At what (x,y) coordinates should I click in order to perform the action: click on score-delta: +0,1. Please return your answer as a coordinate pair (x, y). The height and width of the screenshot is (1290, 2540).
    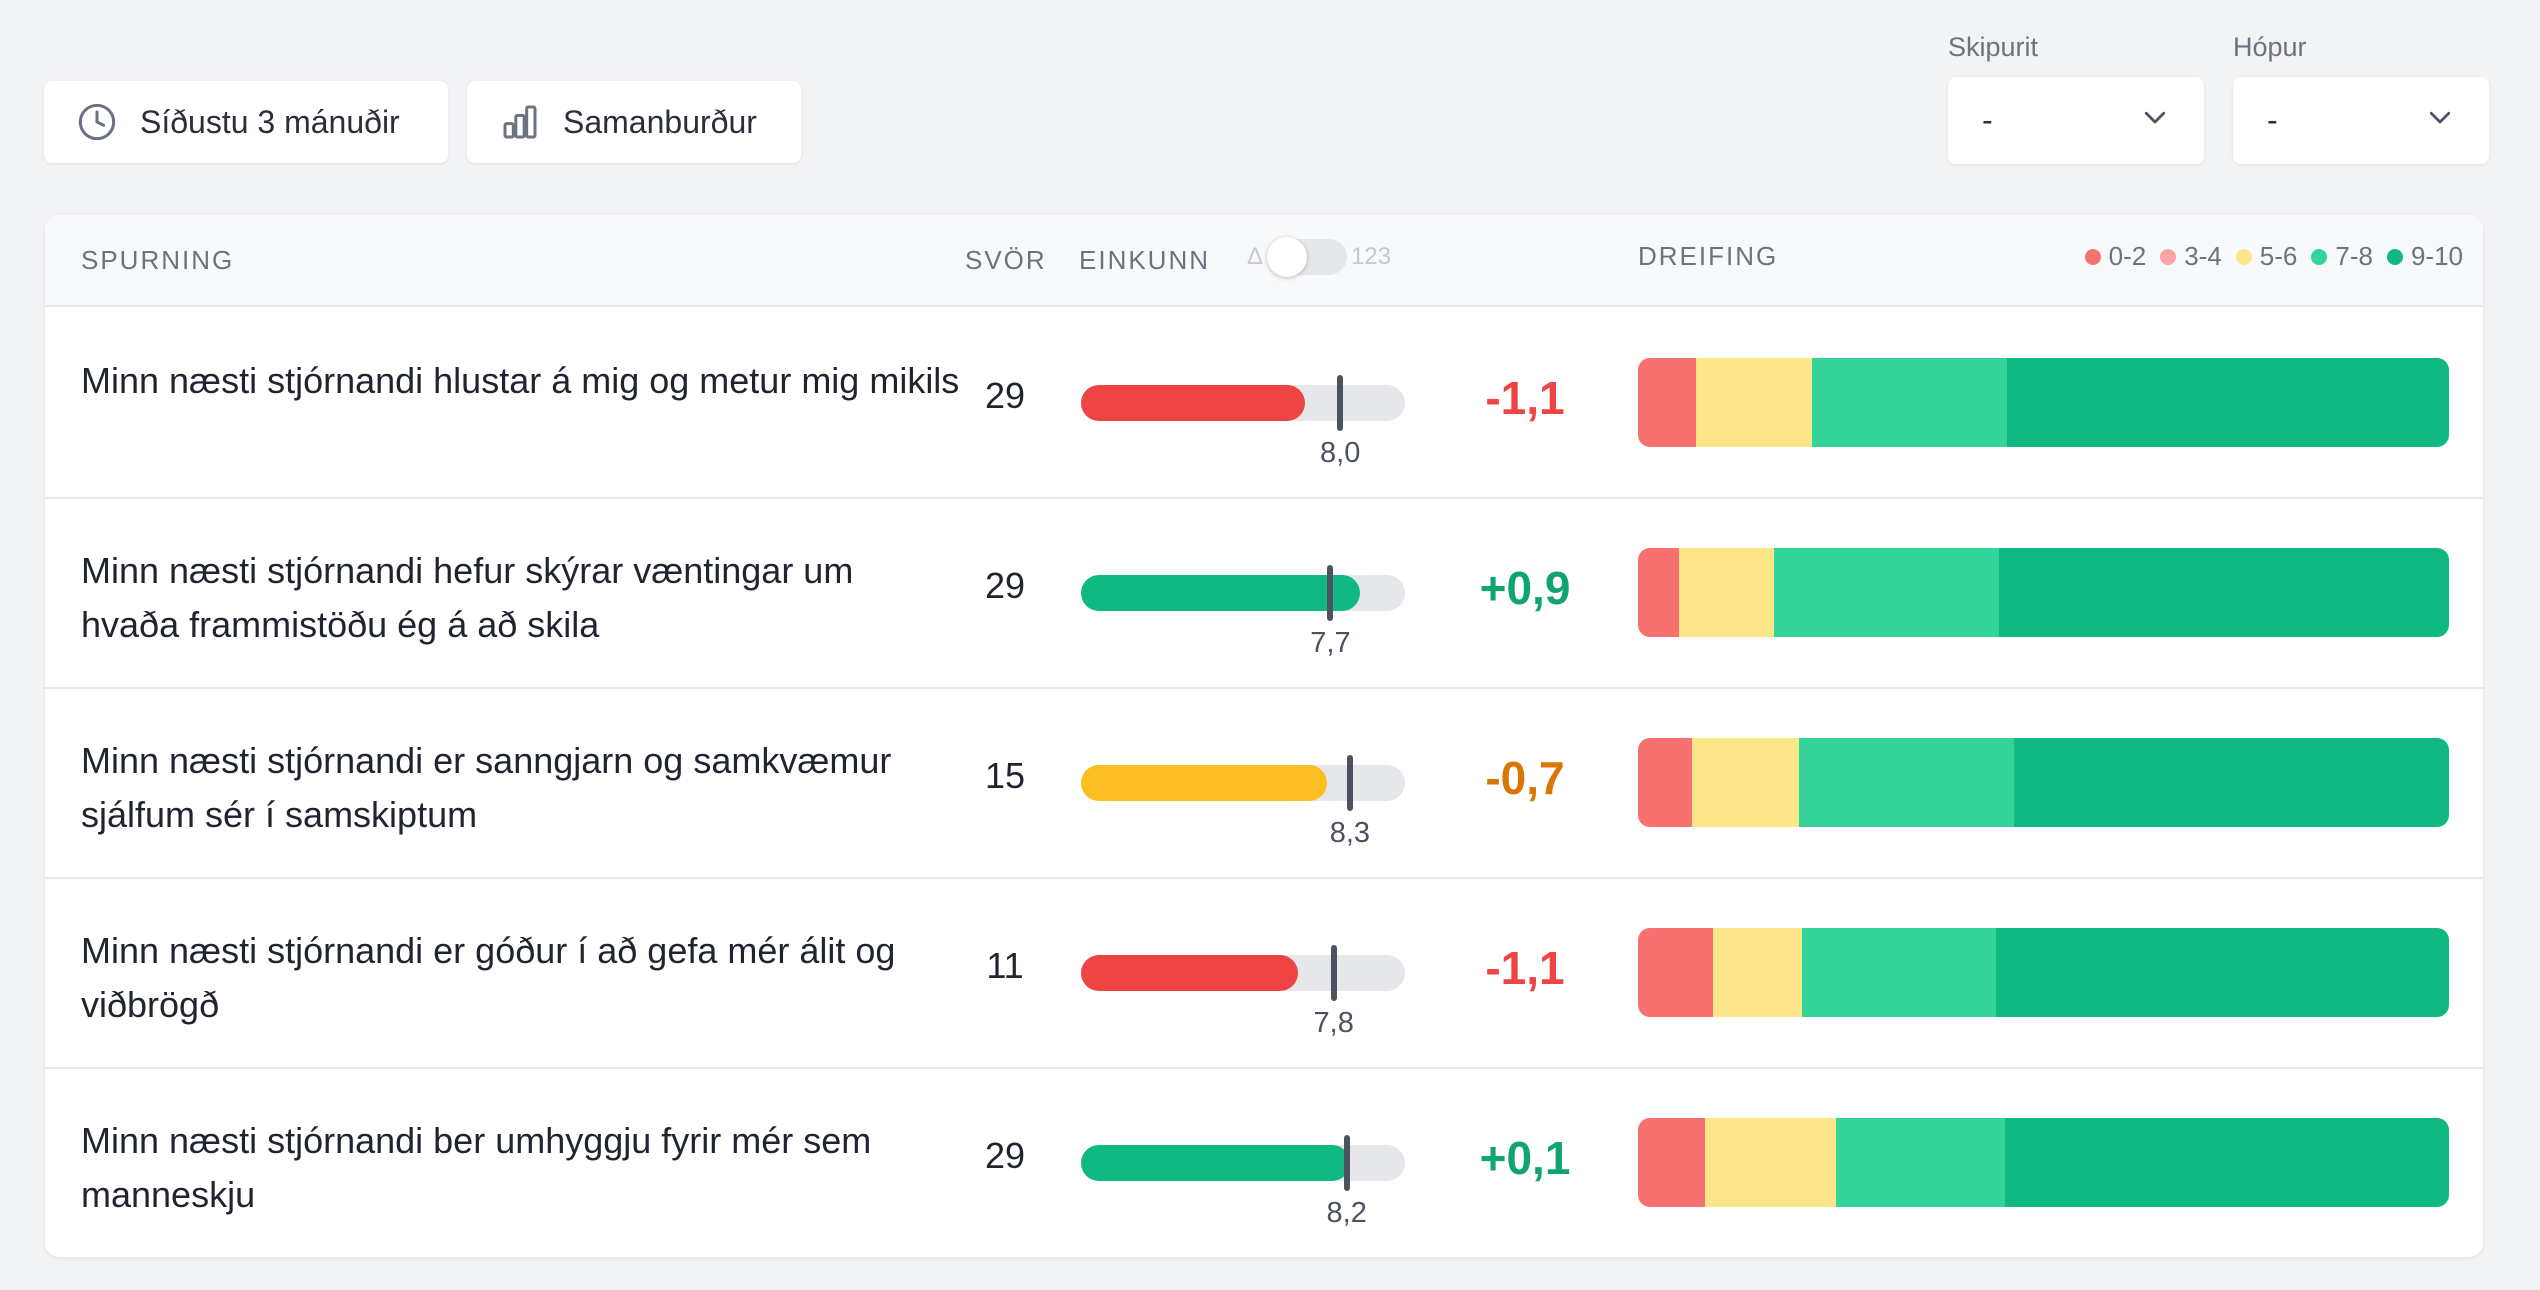
    Looking at the image, I should click on (1525, 1158).